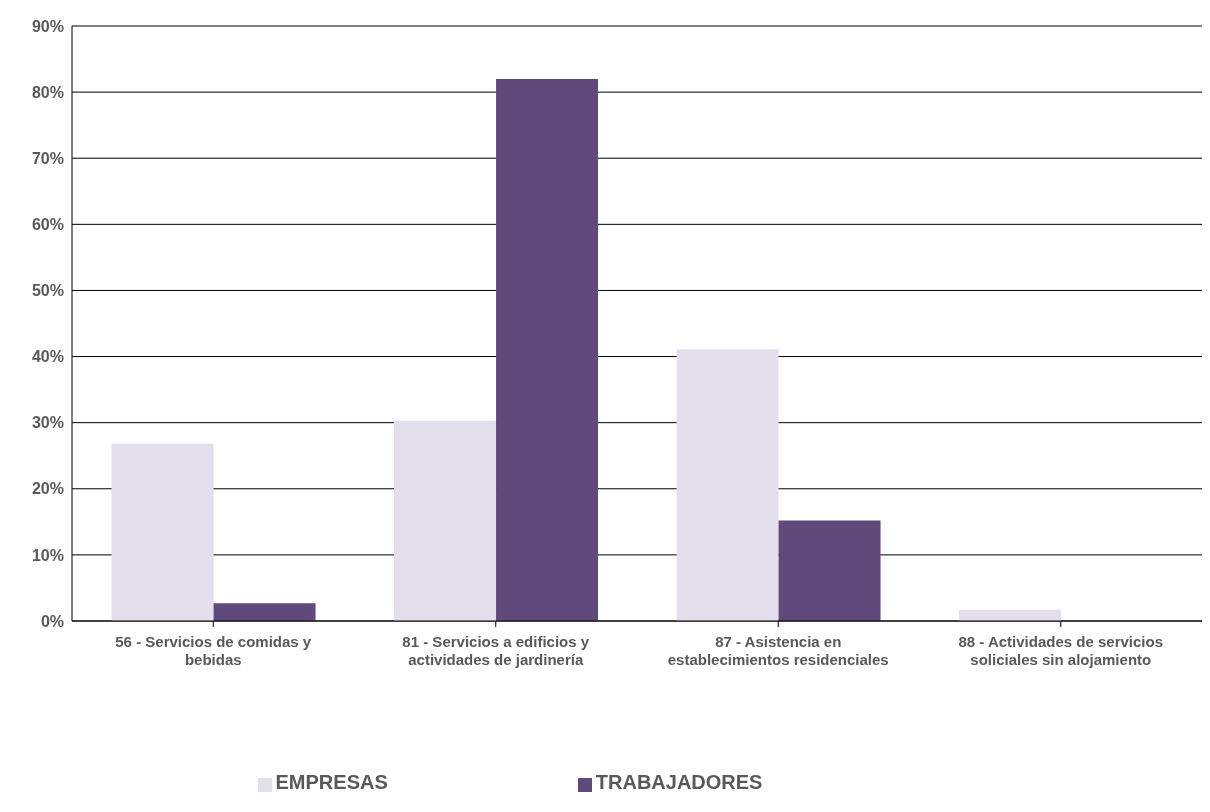 This screenshot has height=812, width=1210. Describe the element at coordinates (47, 26) in the screenshot. I see `y-tick-label: 90%` at that location.